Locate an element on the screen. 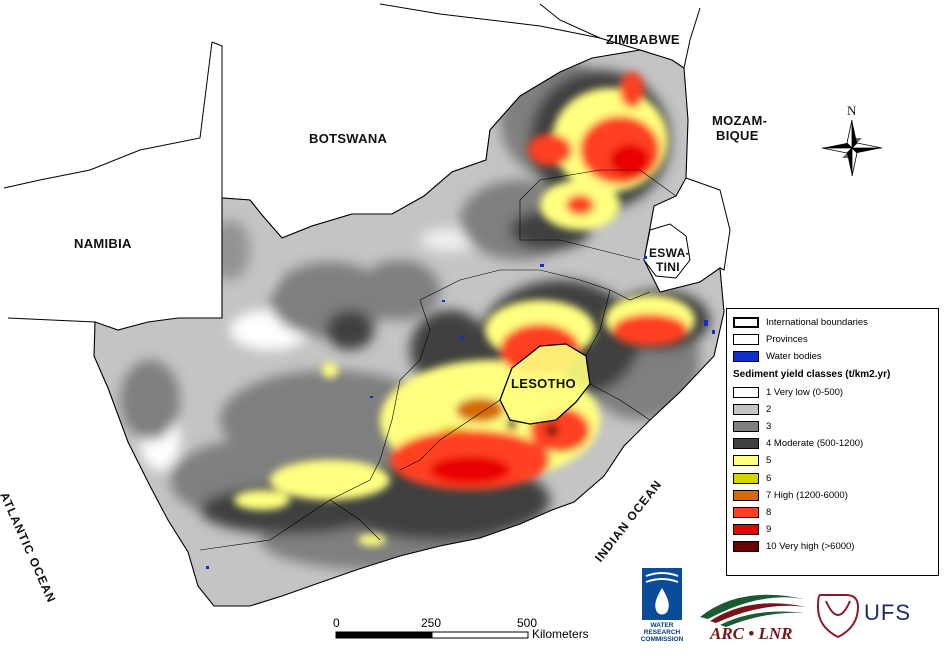 This screenshot has width=945, height=669. north-arrow-icon is located at coordinates (852, 148).